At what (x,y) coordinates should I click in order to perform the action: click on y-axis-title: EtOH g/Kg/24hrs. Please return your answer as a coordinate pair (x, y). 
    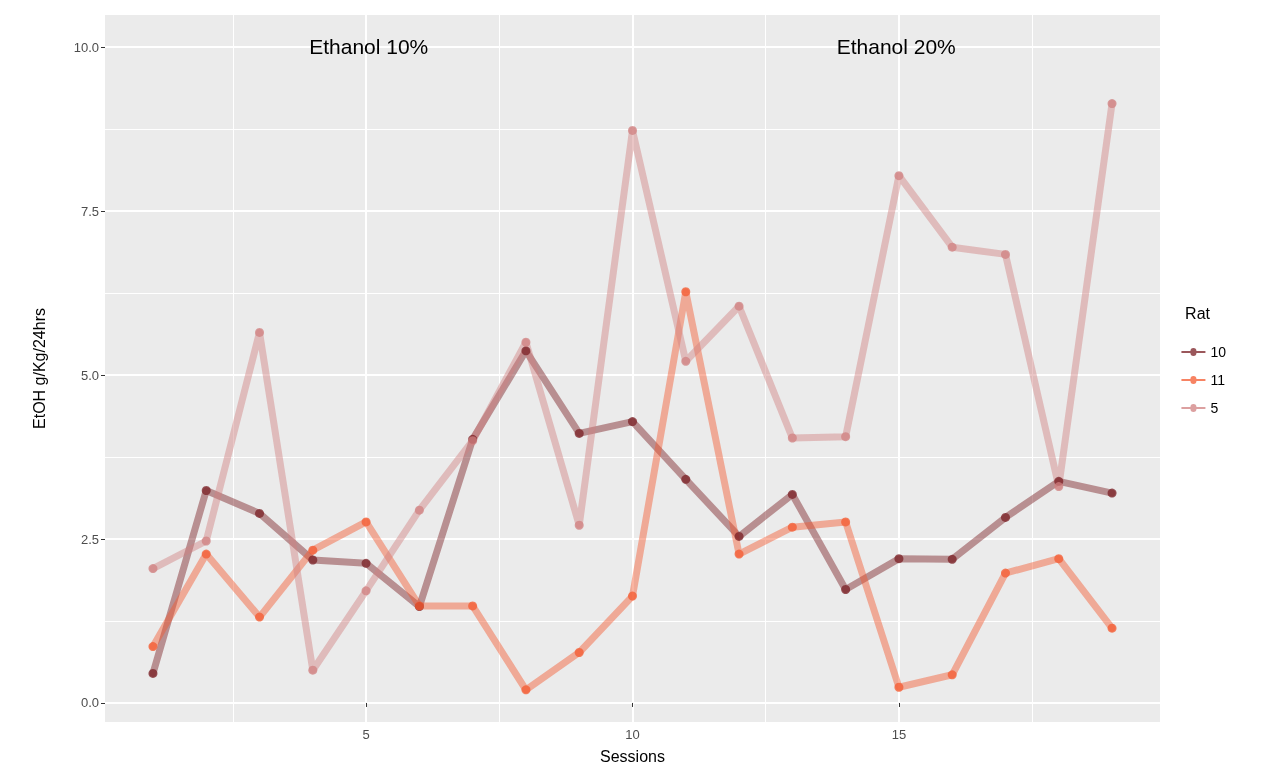
    Looking at the image, I should click on (39, 368).